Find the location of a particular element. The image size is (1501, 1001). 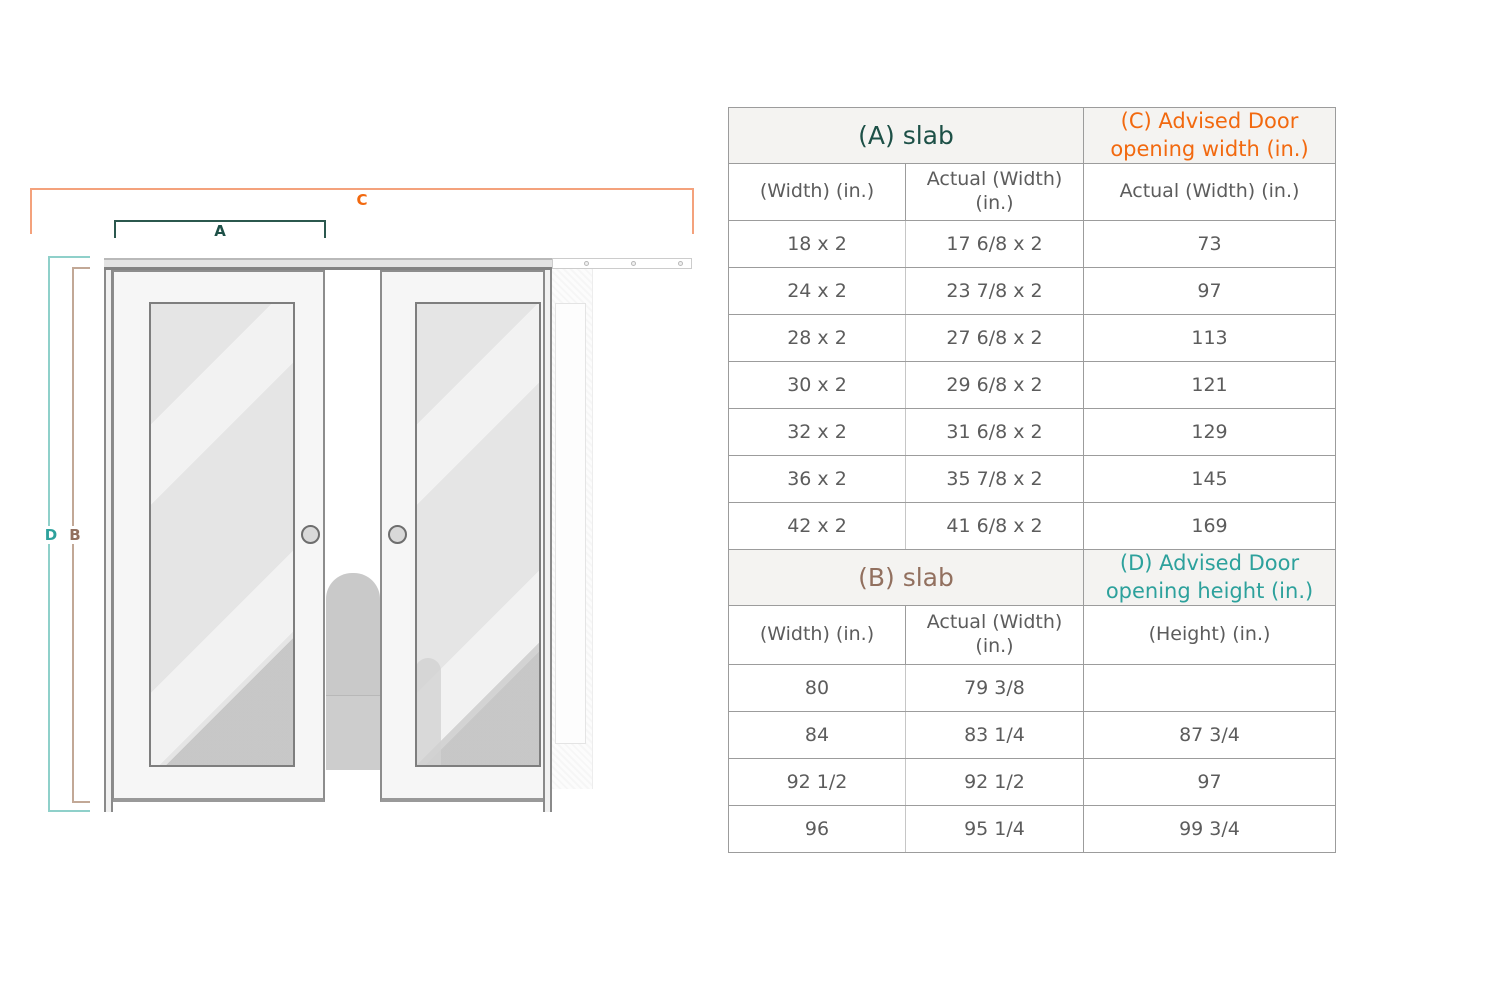

nominal-width-cell: 24 x 2 is located at coordinates (817, 291).